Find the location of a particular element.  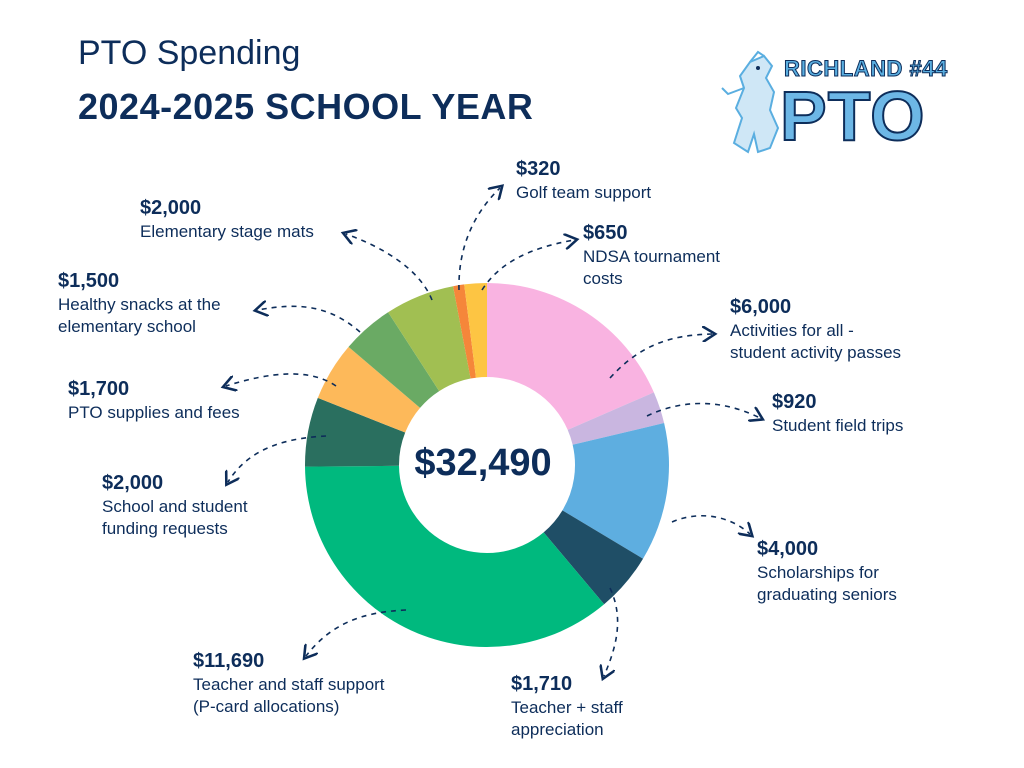

slice-label: $320 Golf team support is located at coordinates (583, 181).